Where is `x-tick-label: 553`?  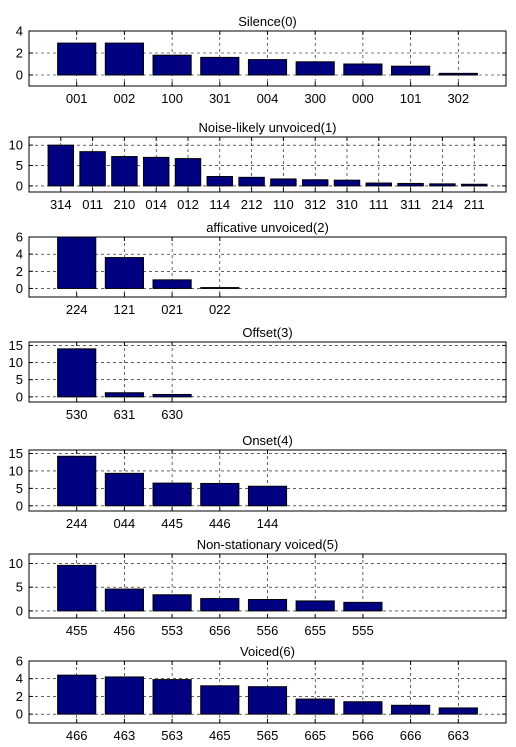
x-tick-label: 553 is located at coordinates (172, 630).